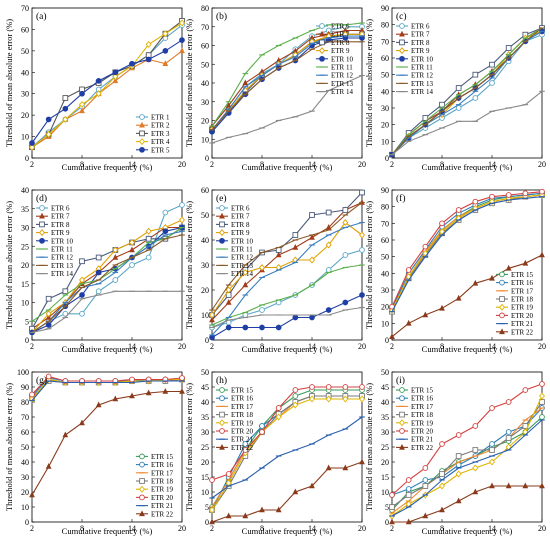 Image resolution: width=550 pixels, height=547 pixels. I want to click on y-tick-label: 20, so click(205, 290).